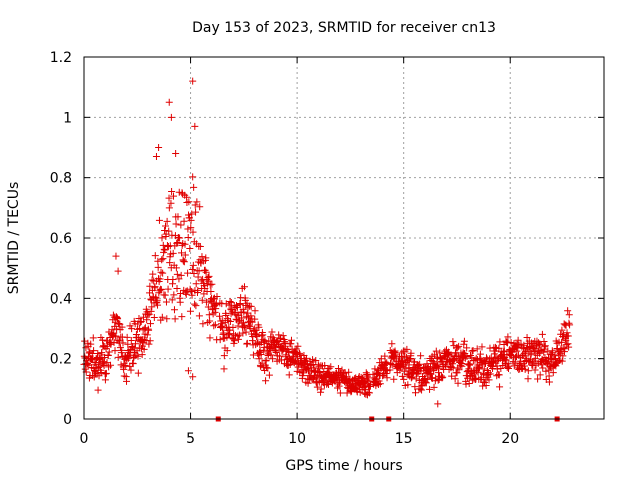 The width and height of the screenshot is (640, 480). What do you see at coordinates (404, 439) in the screenshot?
I see `x-tick-label: 15` at bounding box center [404, 439].